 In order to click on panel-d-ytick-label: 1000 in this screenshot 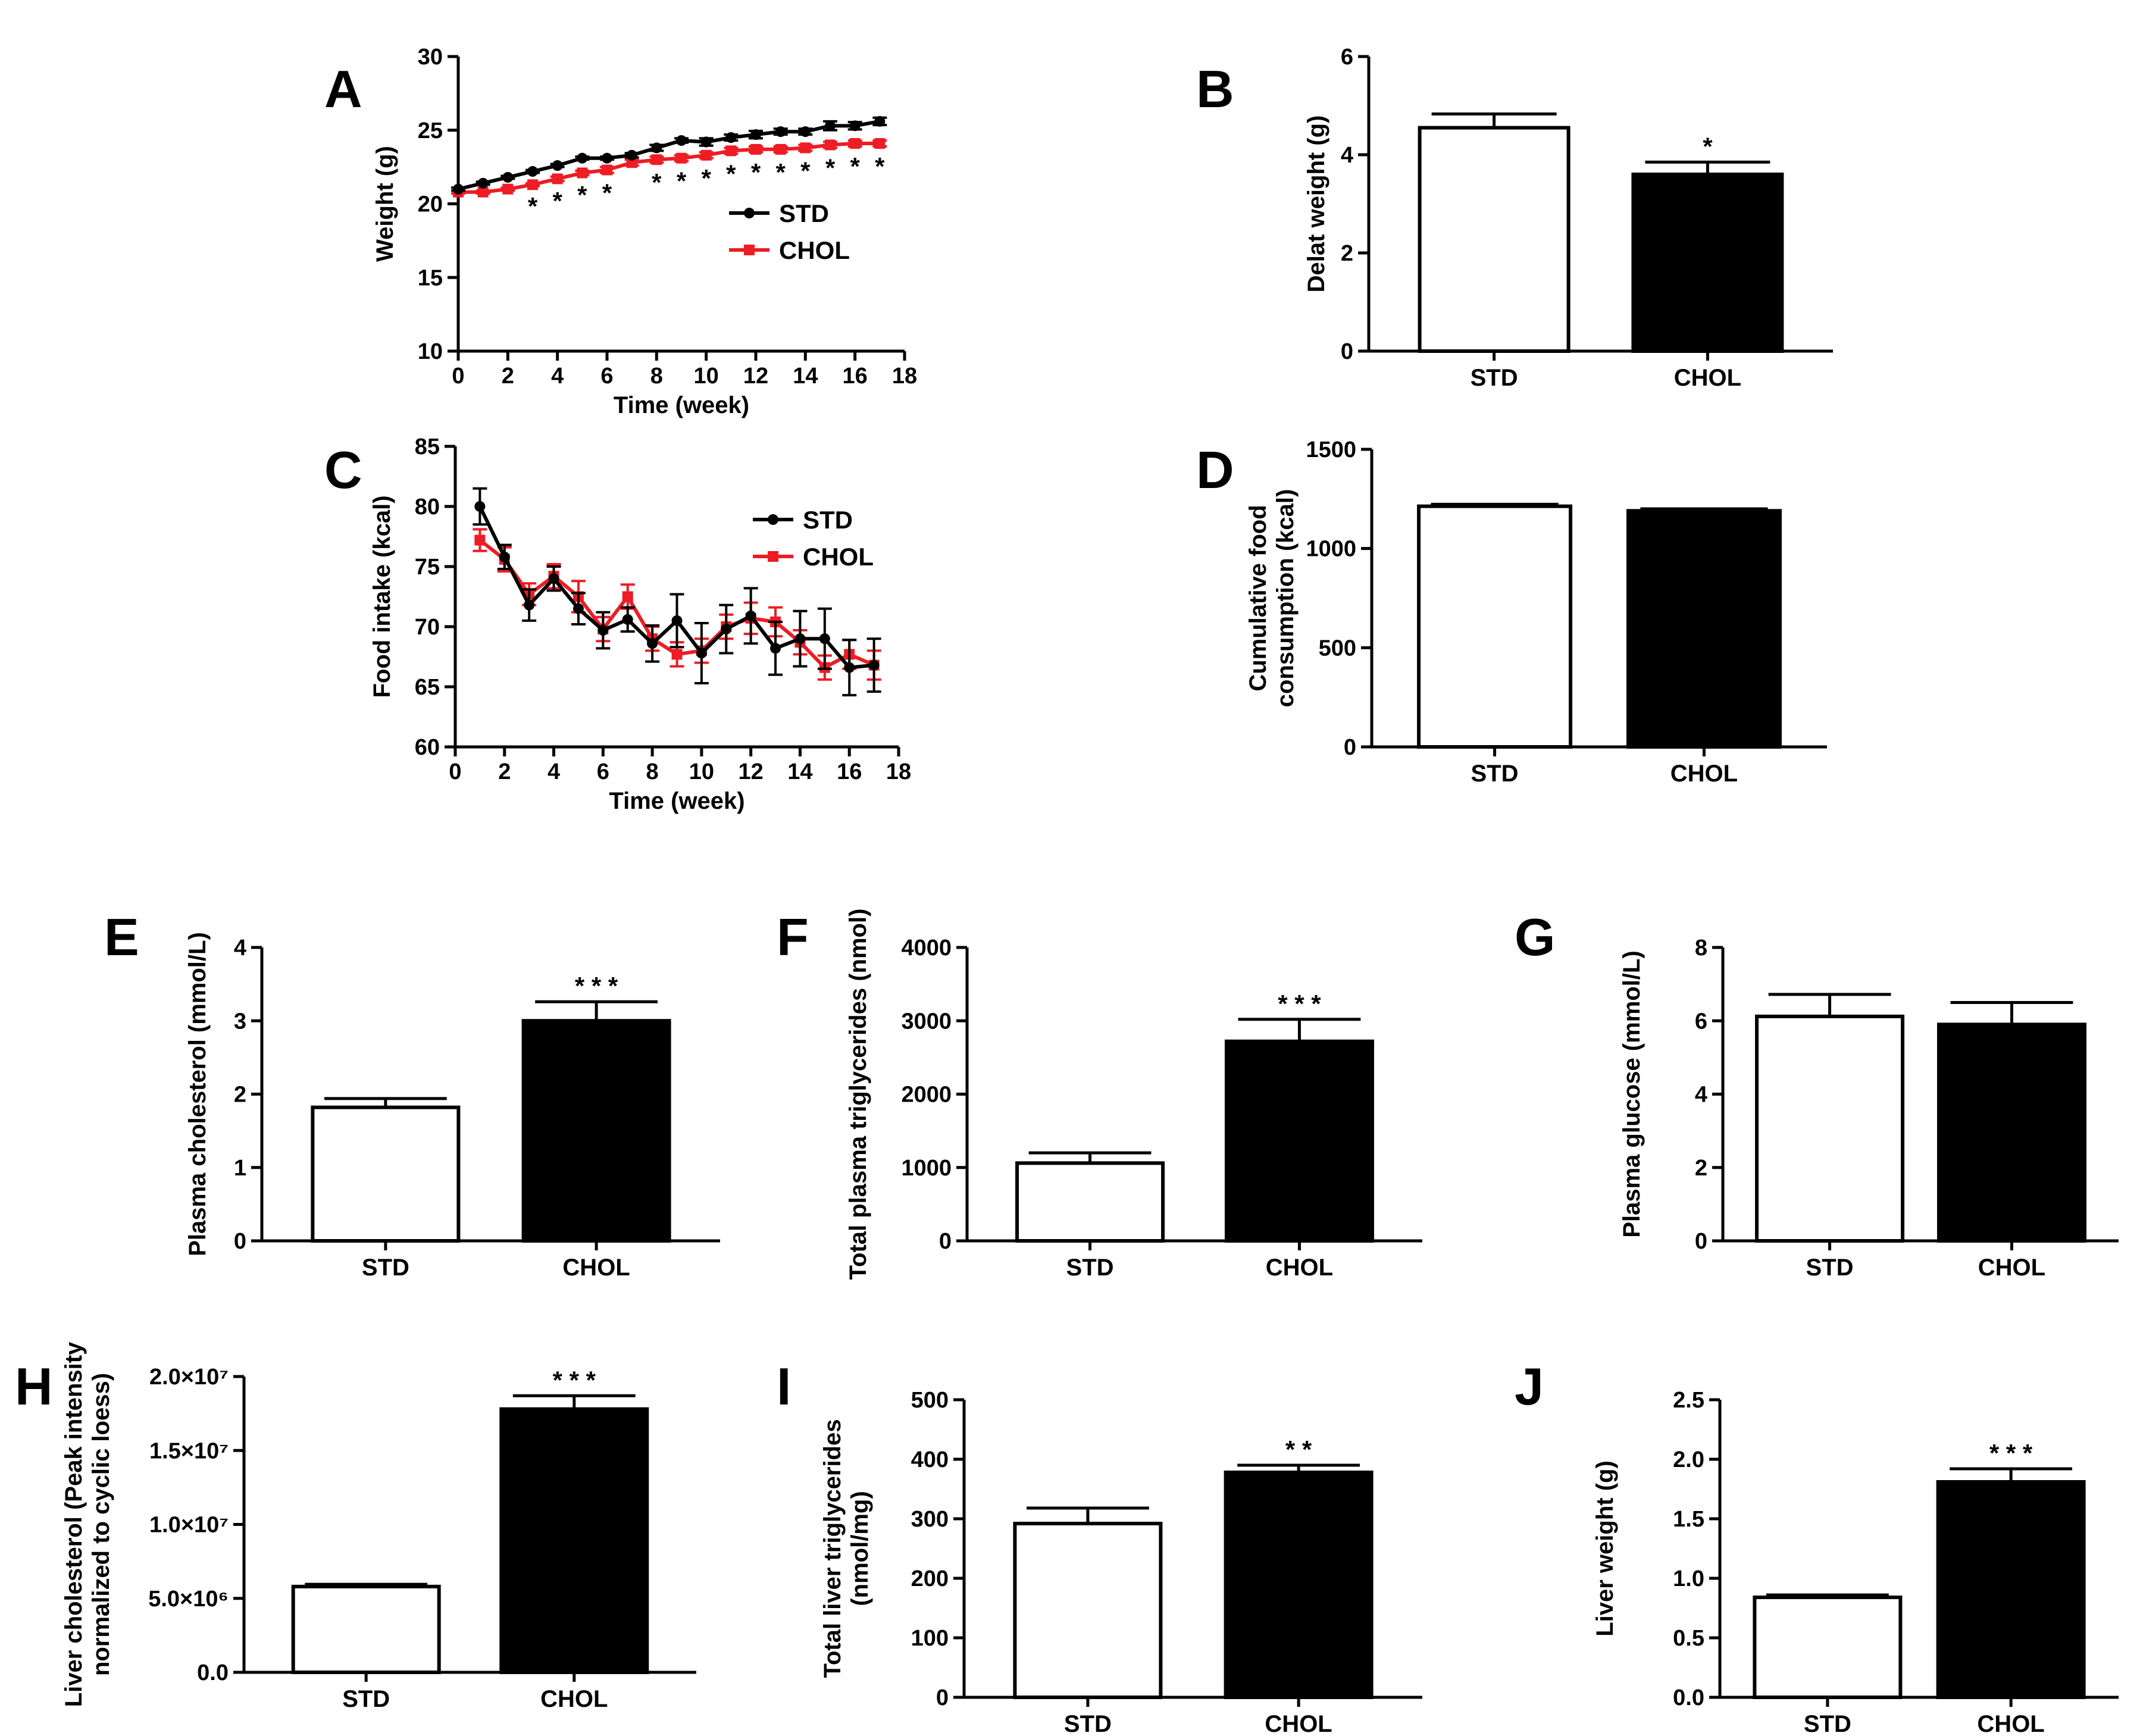, I will do `click(1331, 549)`.